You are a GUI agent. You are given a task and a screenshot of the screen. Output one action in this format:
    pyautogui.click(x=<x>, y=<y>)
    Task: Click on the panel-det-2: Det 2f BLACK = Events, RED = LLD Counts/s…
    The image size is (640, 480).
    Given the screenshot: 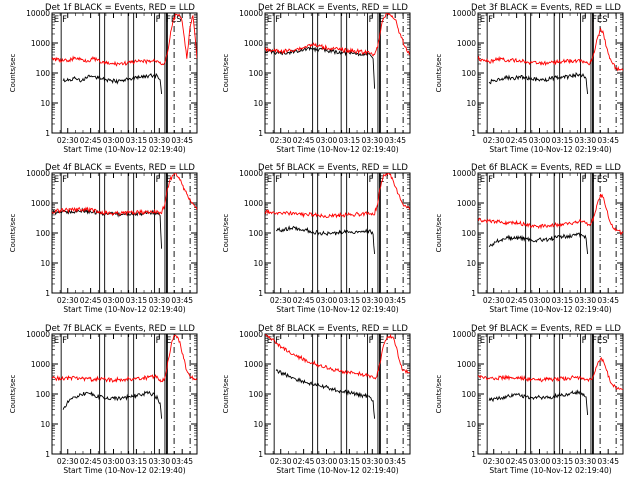 What is the action you would take?
    pyautogui.click(x=316, y=78)
    